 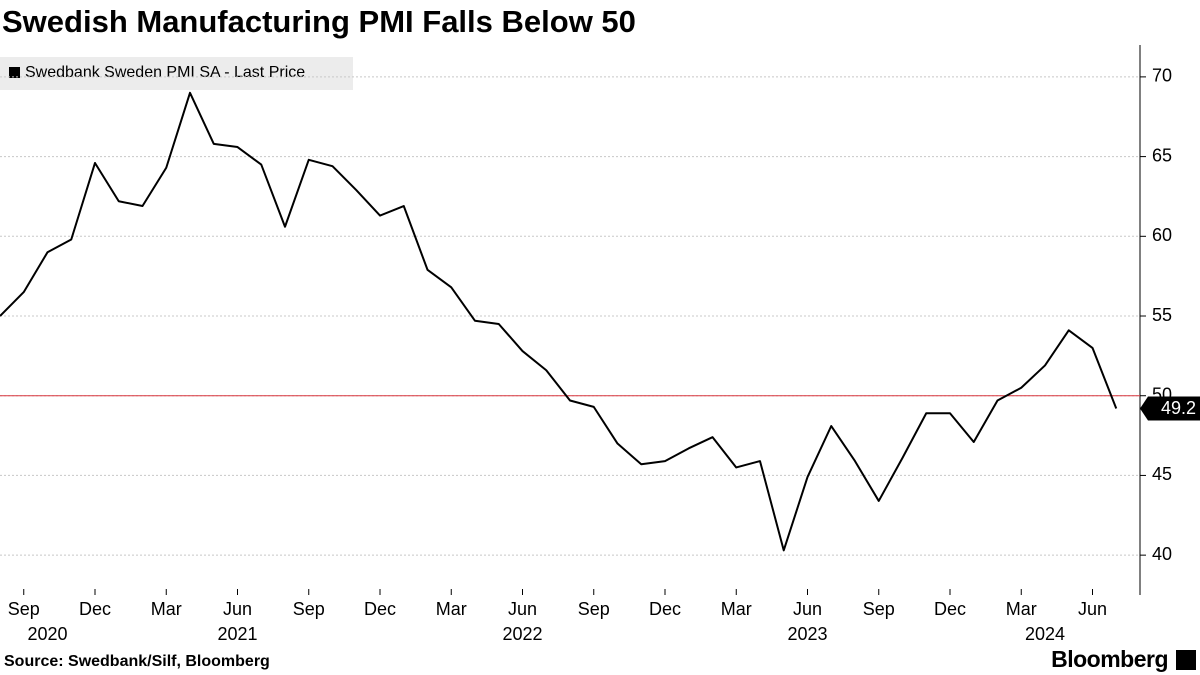 I want to click on legend-label: Swedbank Sweden PMI SA - Last Price, so click(x=165, y=72).